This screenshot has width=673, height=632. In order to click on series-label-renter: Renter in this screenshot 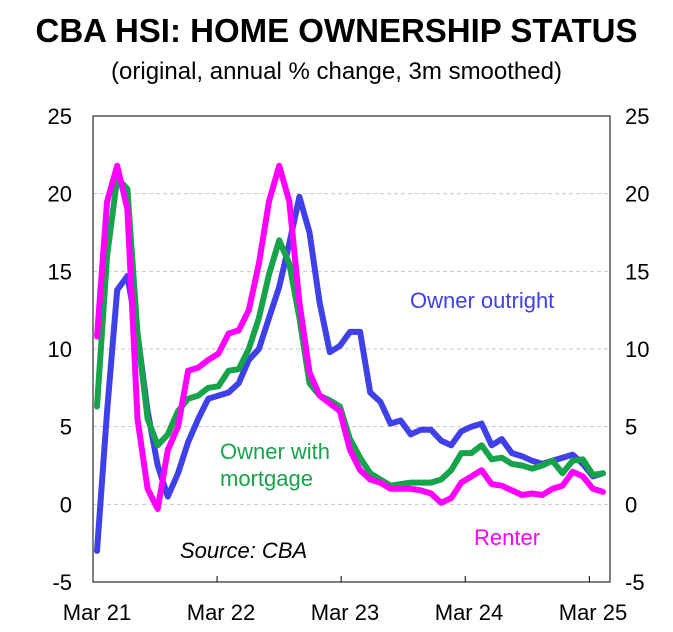, I will do `click(507, 537)`.